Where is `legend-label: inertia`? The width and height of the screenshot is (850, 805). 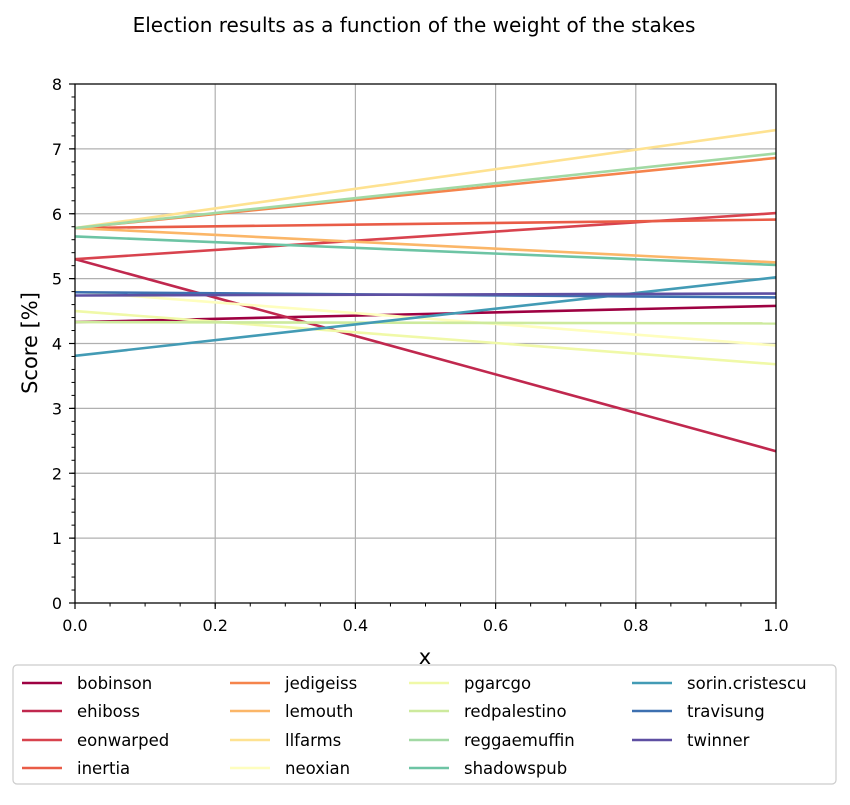 legend-label: inertia is located at coordinates (103, 768).